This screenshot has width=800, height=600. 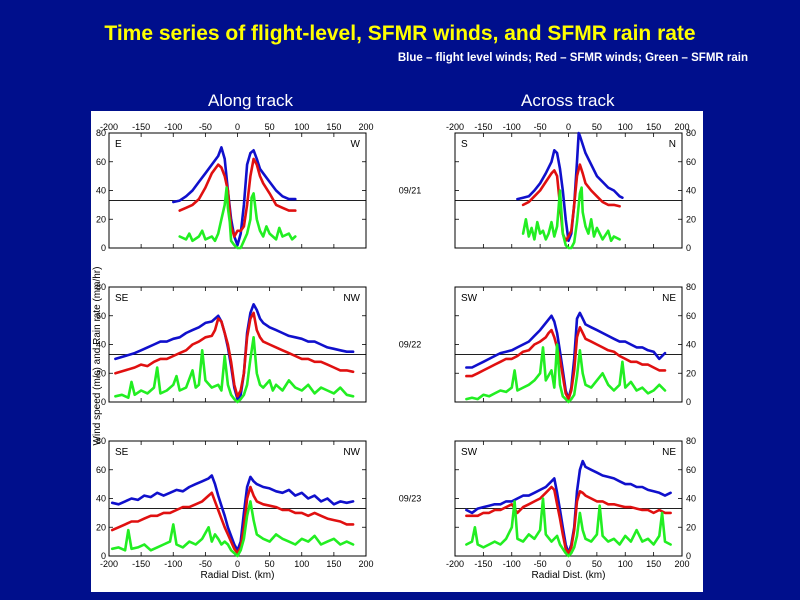 What do you see at coordinates (251, 100) in the screenshot?
I see `column-heading-along-track: Along track` at bounding box center [251, 100].